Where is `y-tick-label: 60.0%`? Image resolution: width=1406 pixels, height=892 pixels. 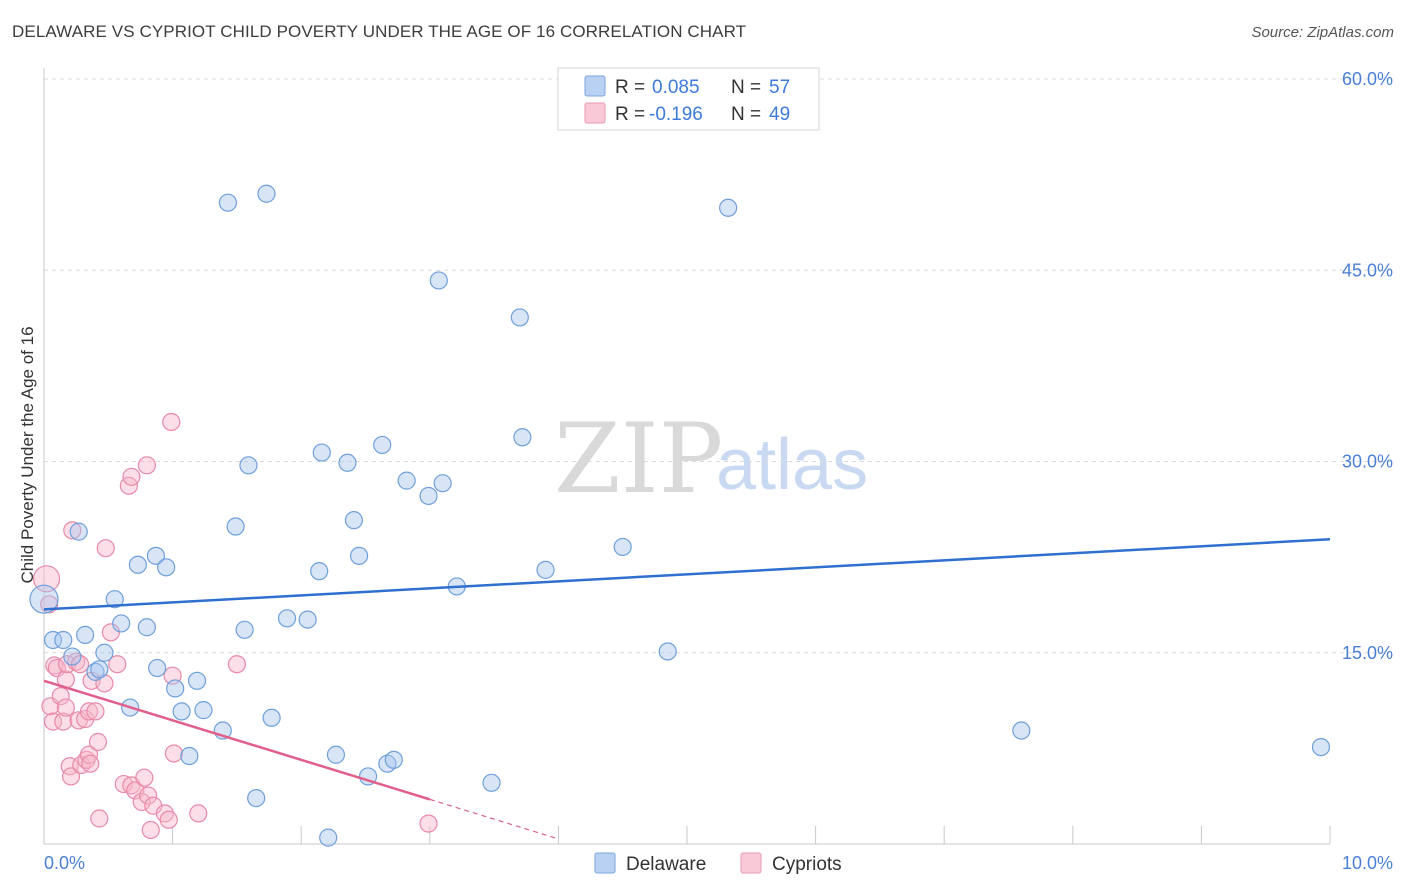
y-tick-label: 60.0% is located at coordinates (1367, 79).